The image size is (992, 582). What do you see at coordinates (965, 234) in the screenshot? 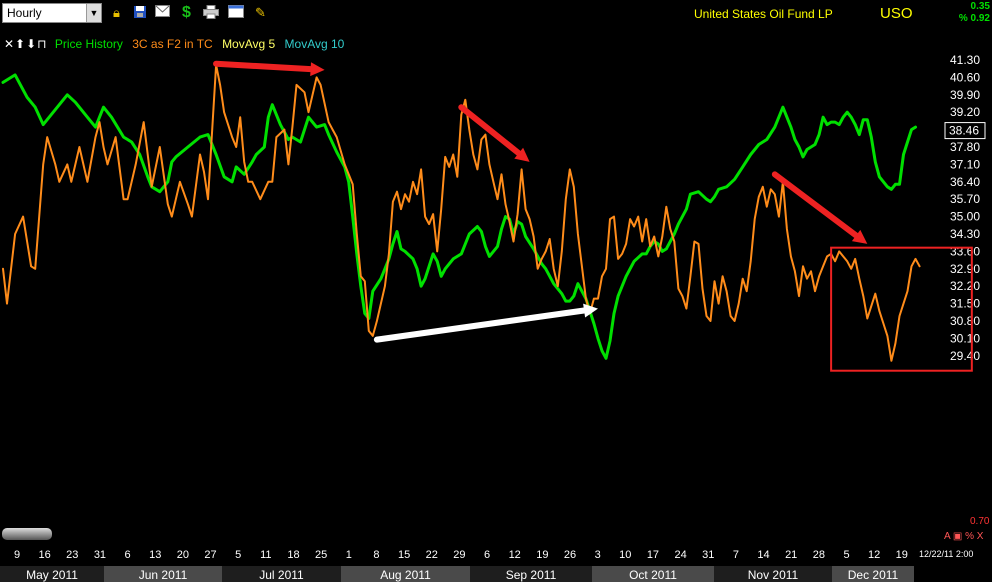
I see `y-tick-label: 34.30` at bounding box center [965, 234].